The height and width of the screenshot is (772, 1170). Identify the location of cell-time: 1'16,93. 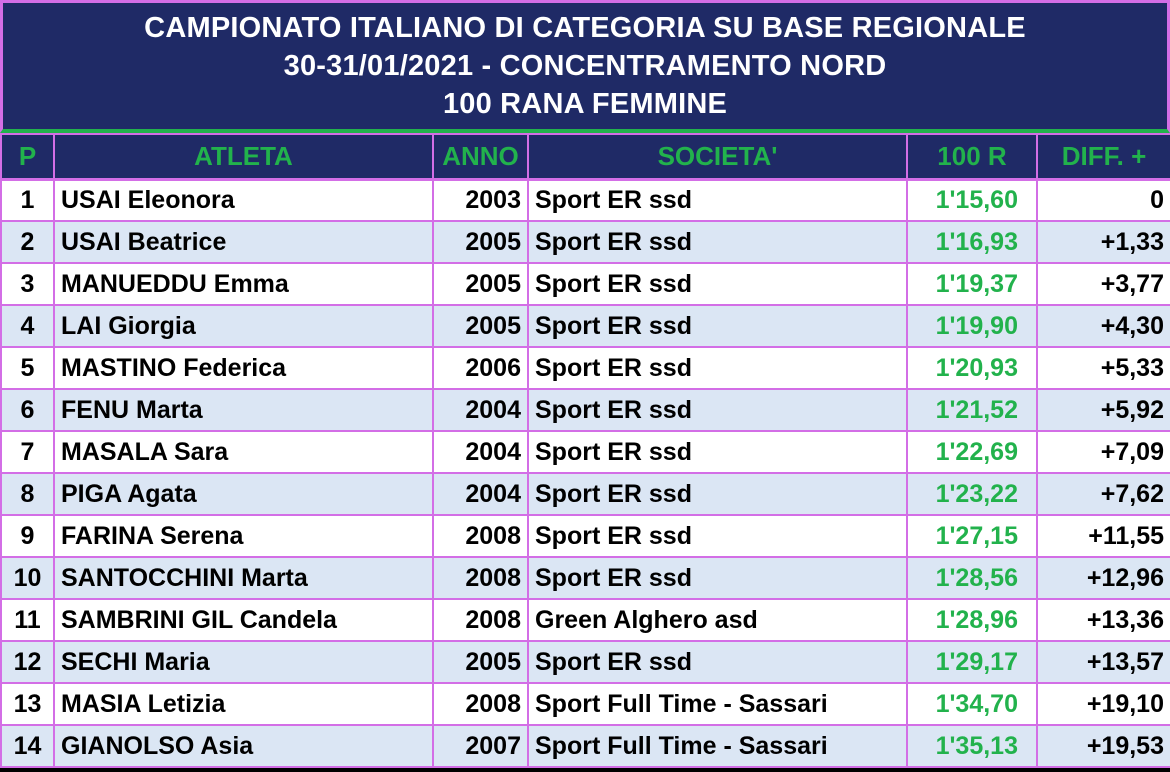
(972, 242).